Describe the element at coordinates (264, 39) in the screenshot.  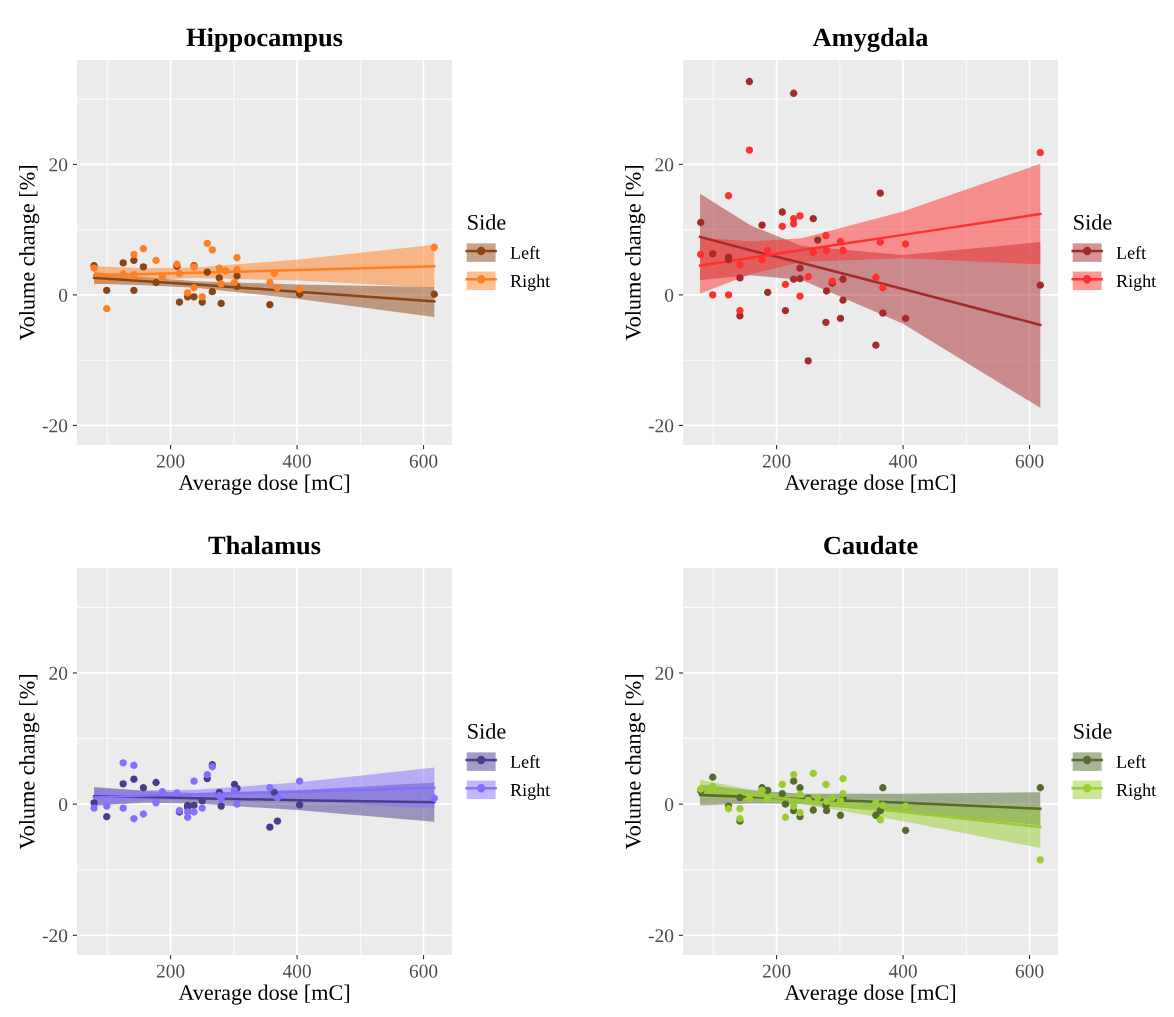
I see `chart-title: Hippocampus` at that location.